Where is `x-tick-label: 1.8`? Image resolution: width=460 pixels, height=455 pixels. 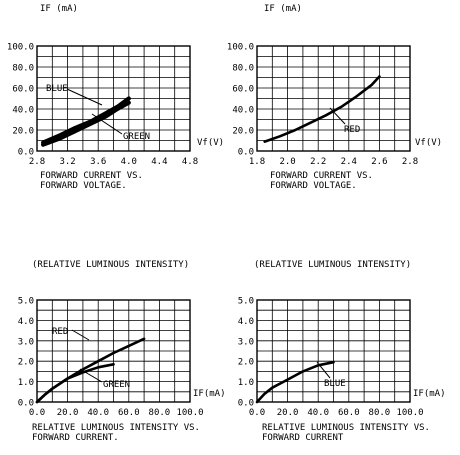
x-tick-label: 1.8 is located at coordinates (257, 162).